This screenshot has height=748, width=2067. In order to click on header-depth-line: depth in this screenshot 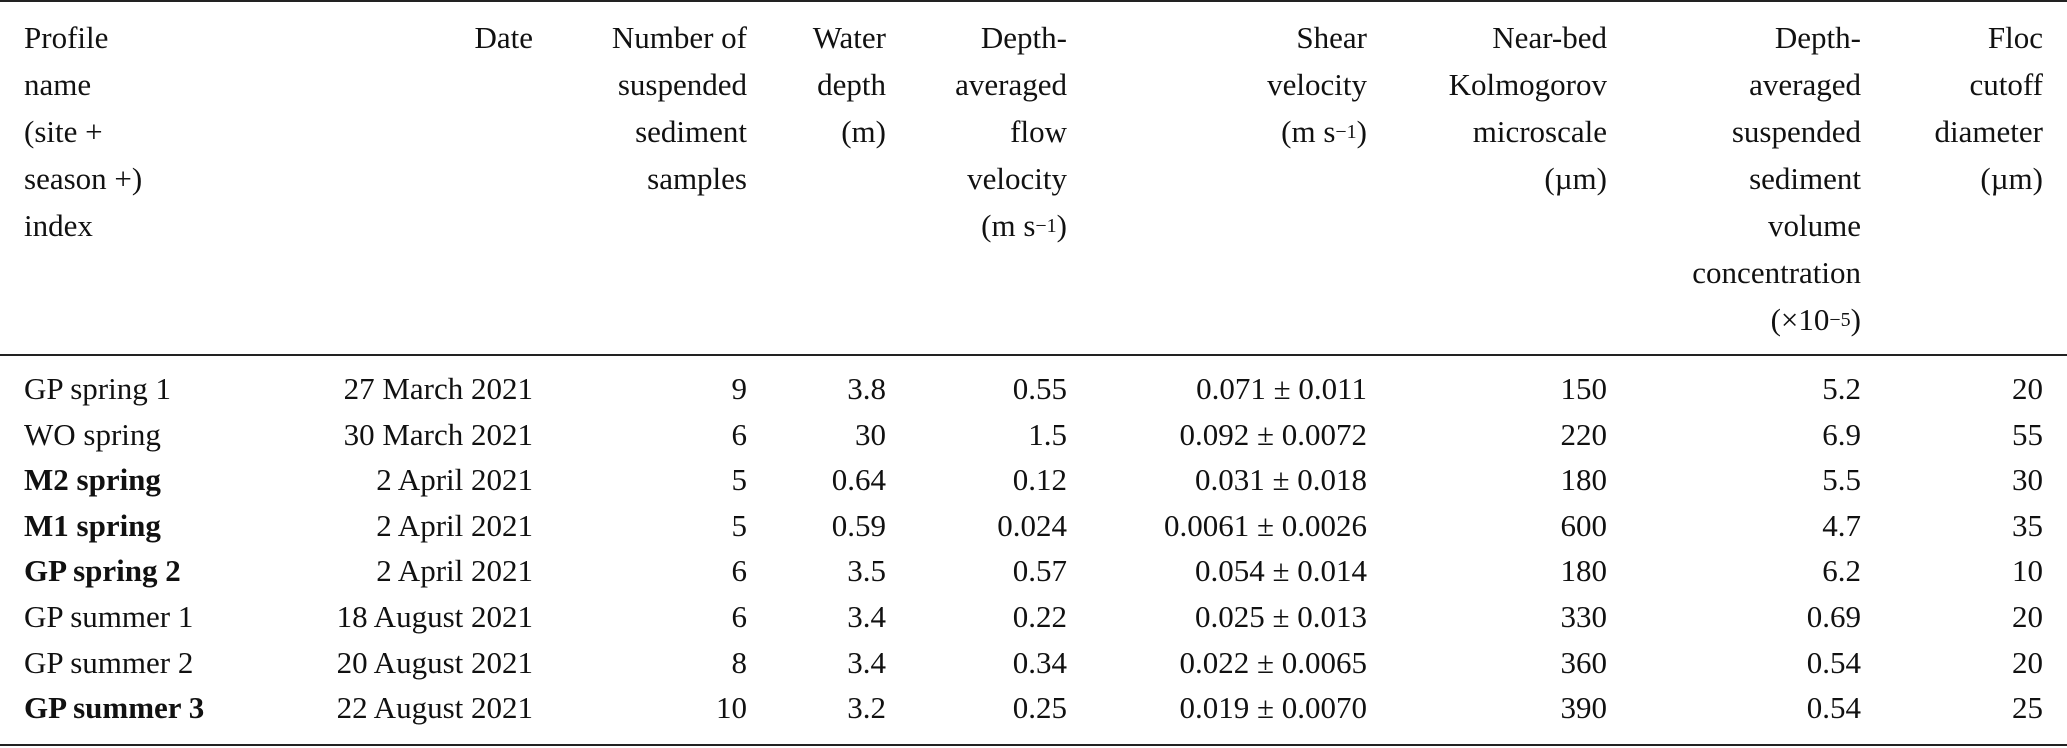, I will do `click(851, 84)`.